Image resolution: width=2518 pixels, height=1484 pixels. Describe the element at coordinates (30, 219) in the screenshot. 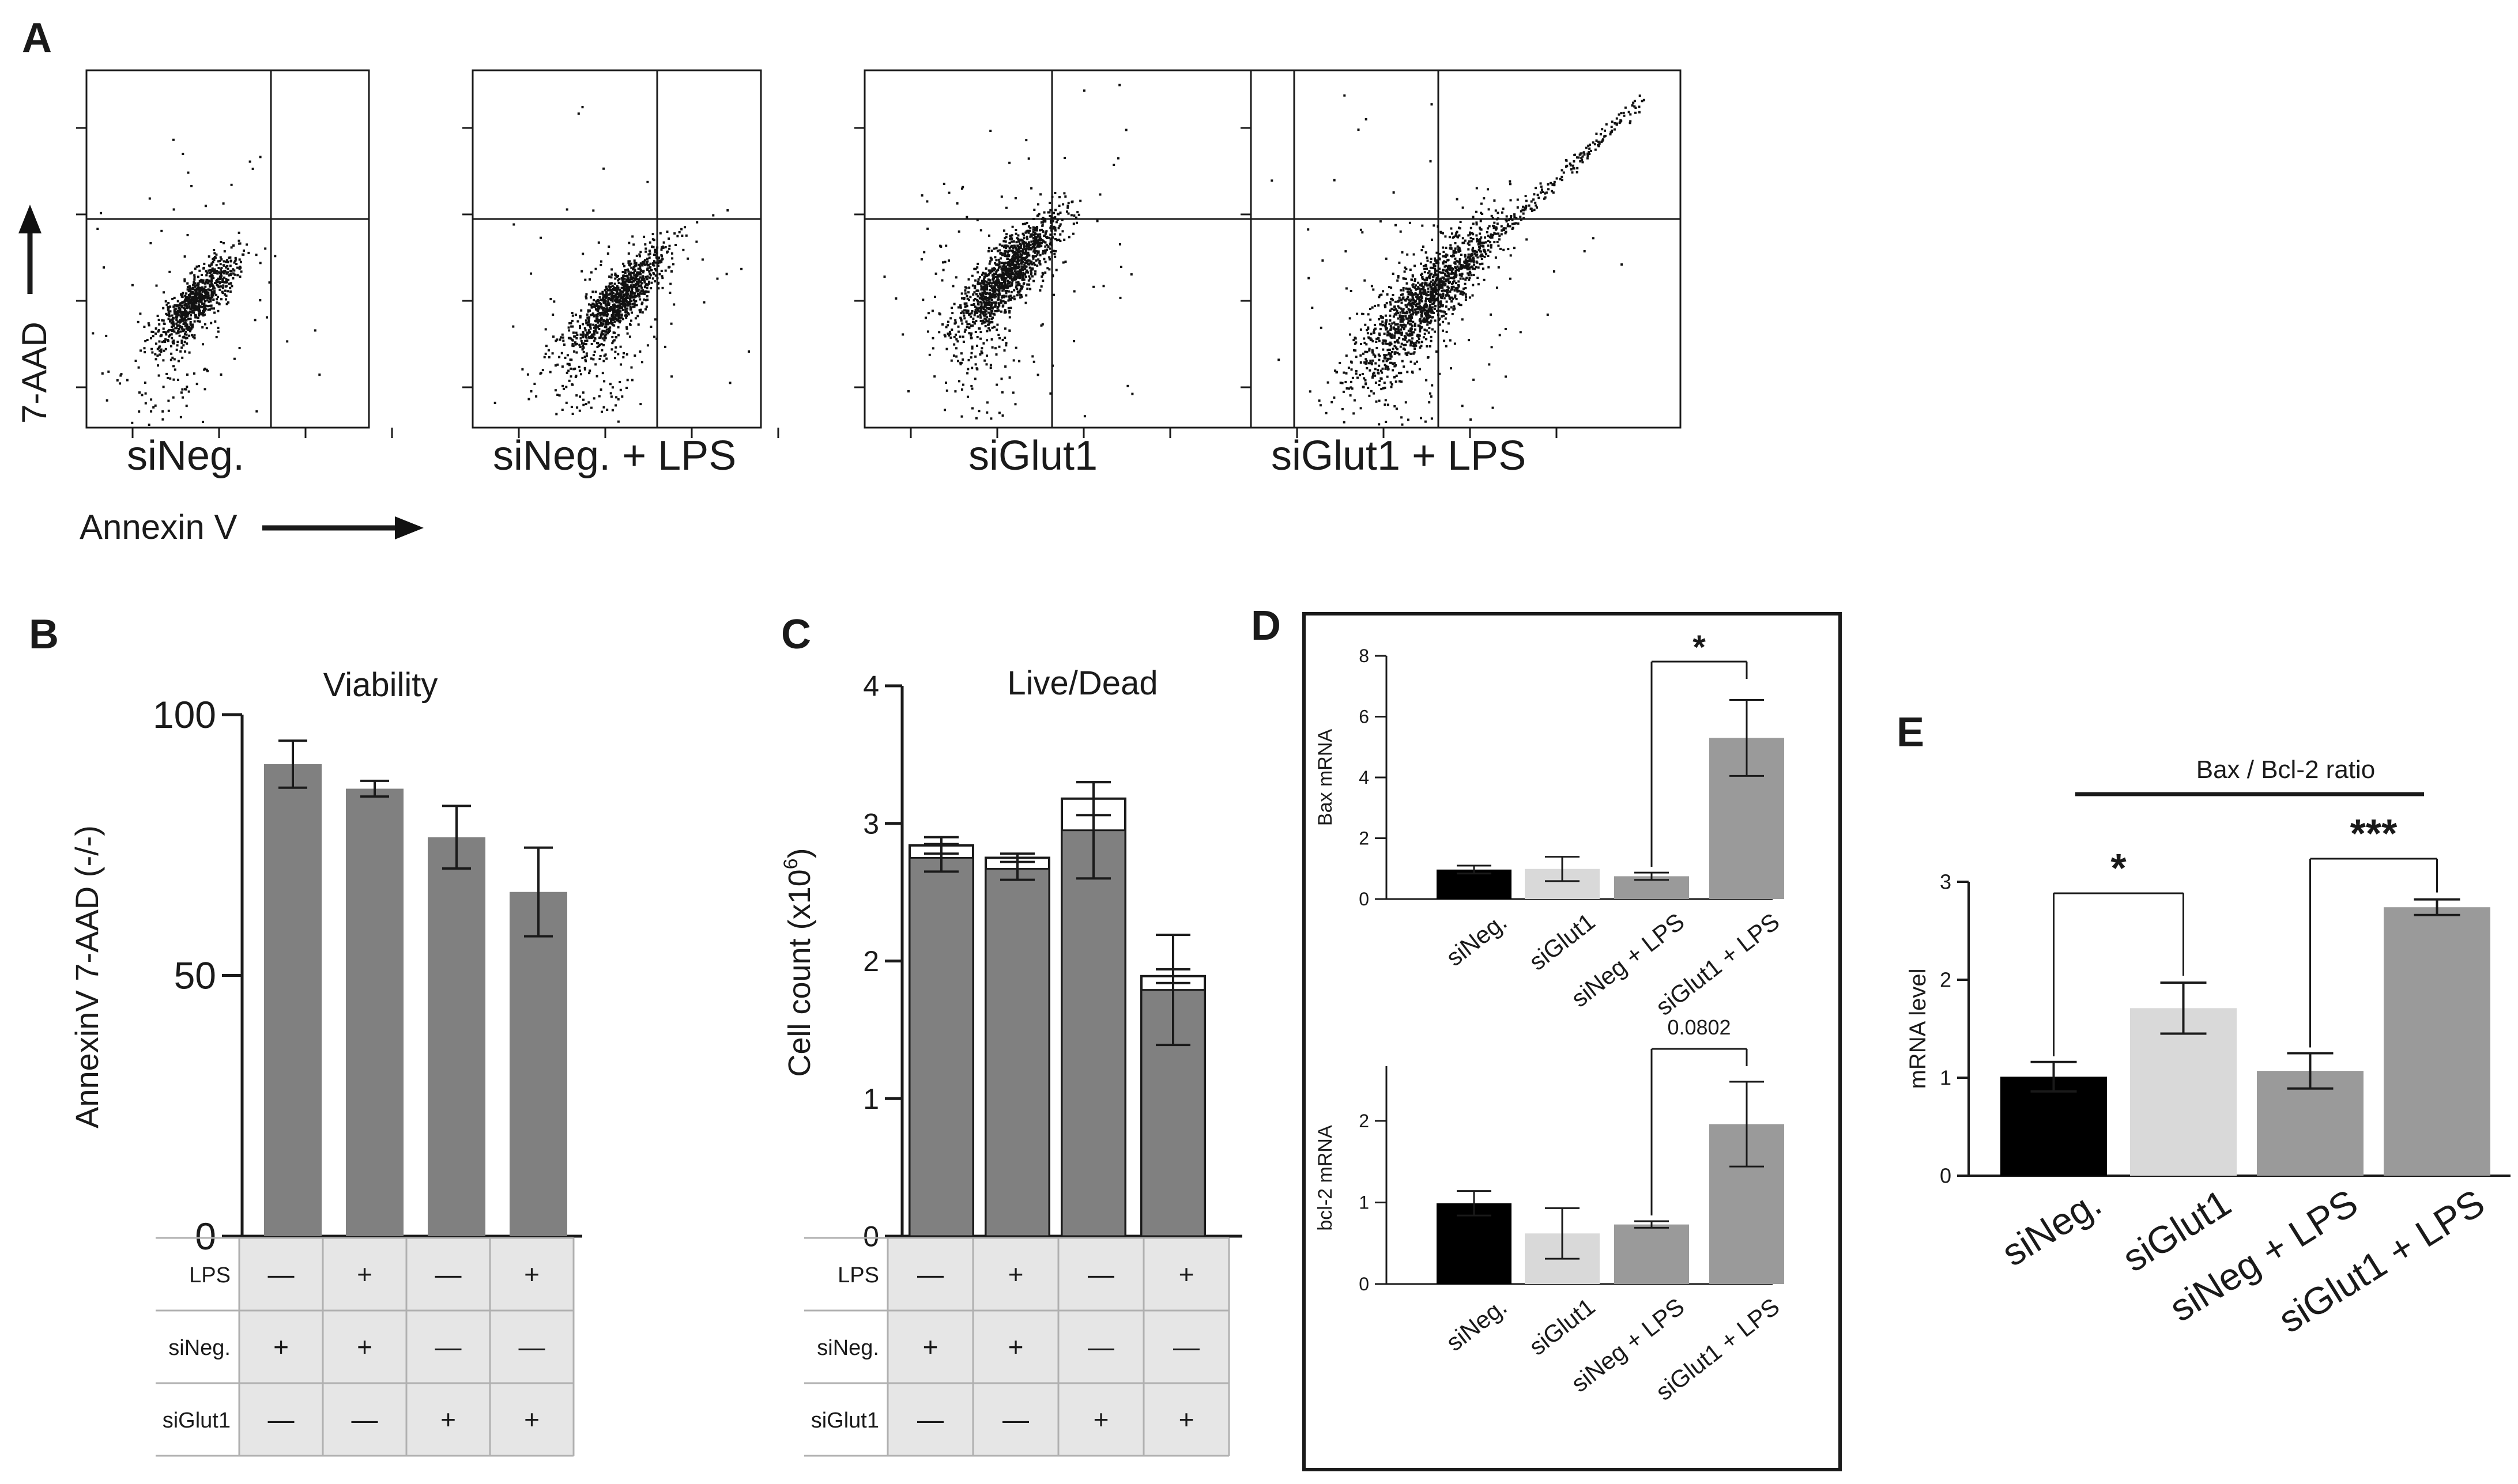

I see `y-axis-arrow-head` at that location.